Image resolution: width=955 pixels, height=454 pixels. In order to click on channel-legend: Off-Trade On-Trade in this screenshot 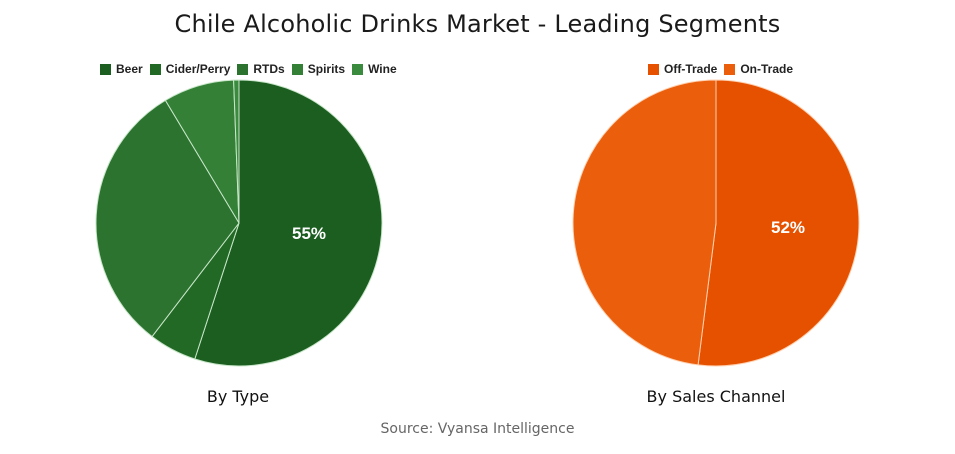, I will do `click(724, 69)`.